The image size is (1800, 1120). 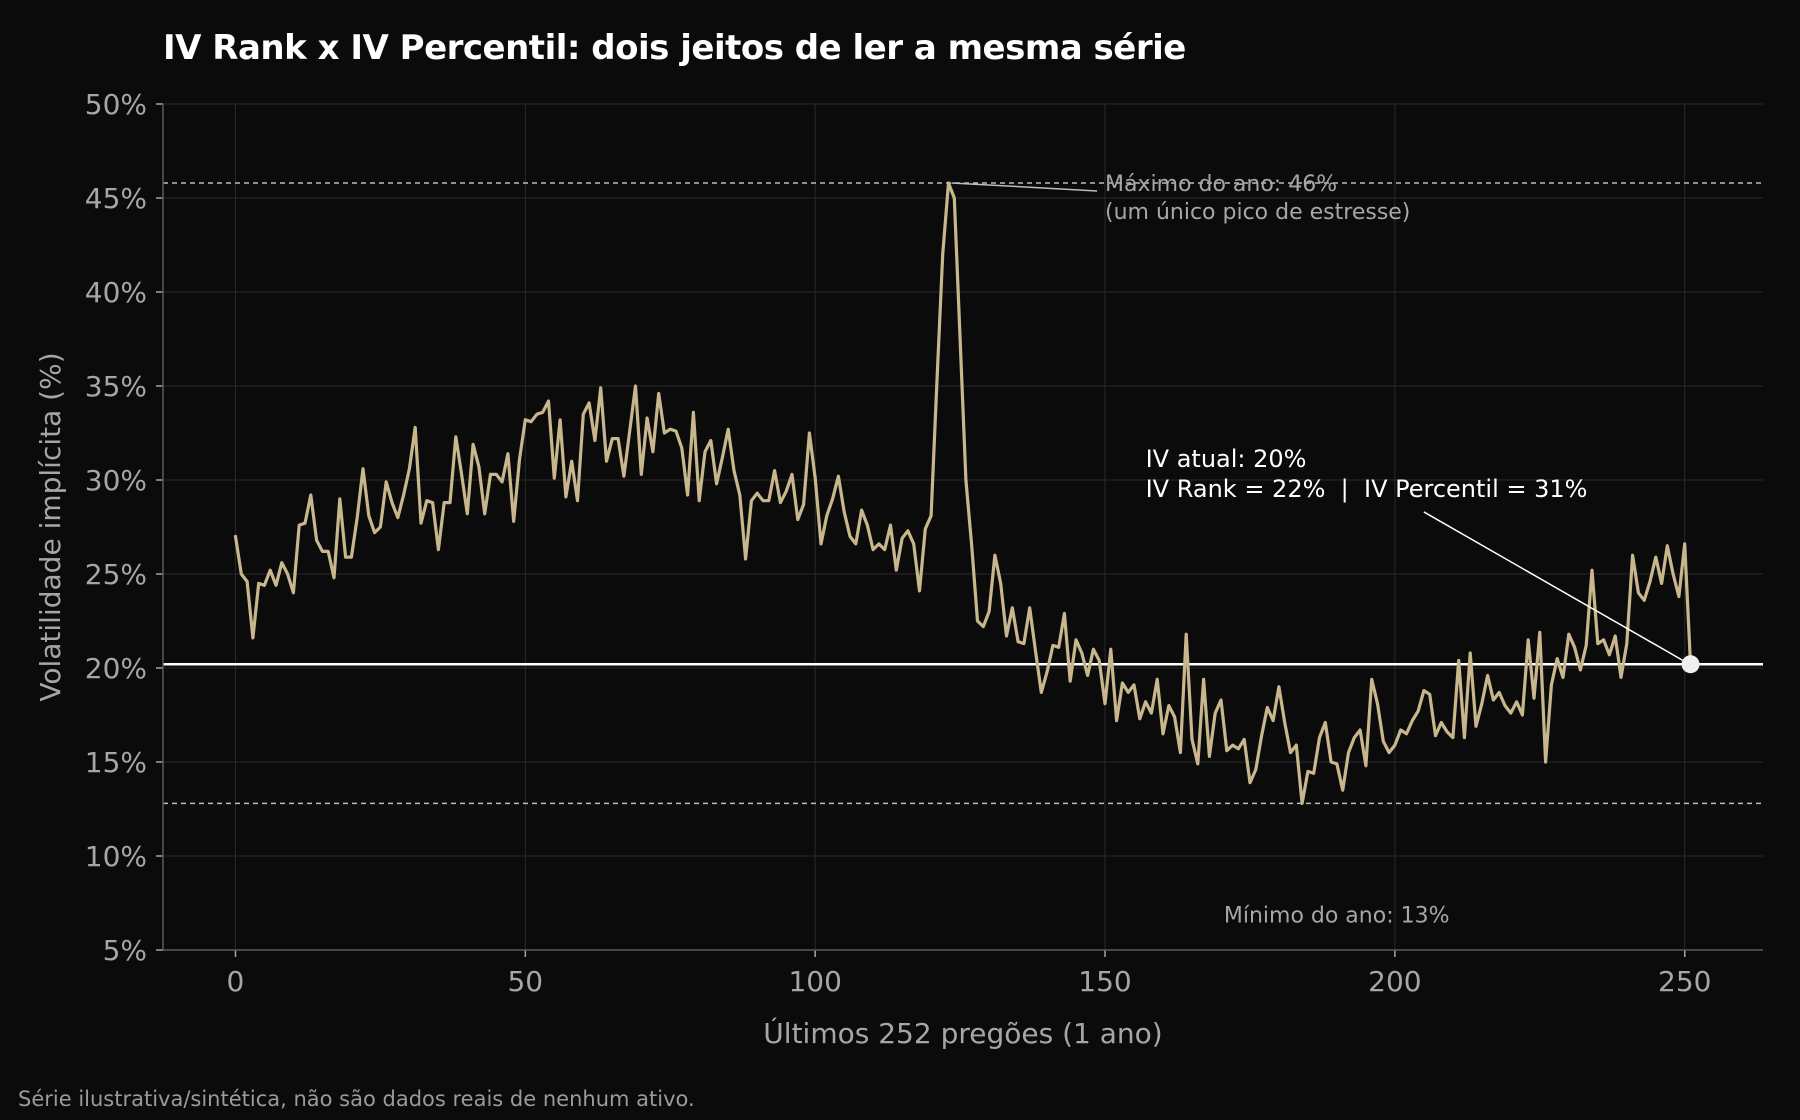 What do you see at coordinates (1553, 586) in the screenshot?
I see `current-annotation-leader` at bounding box center [1553, 586].